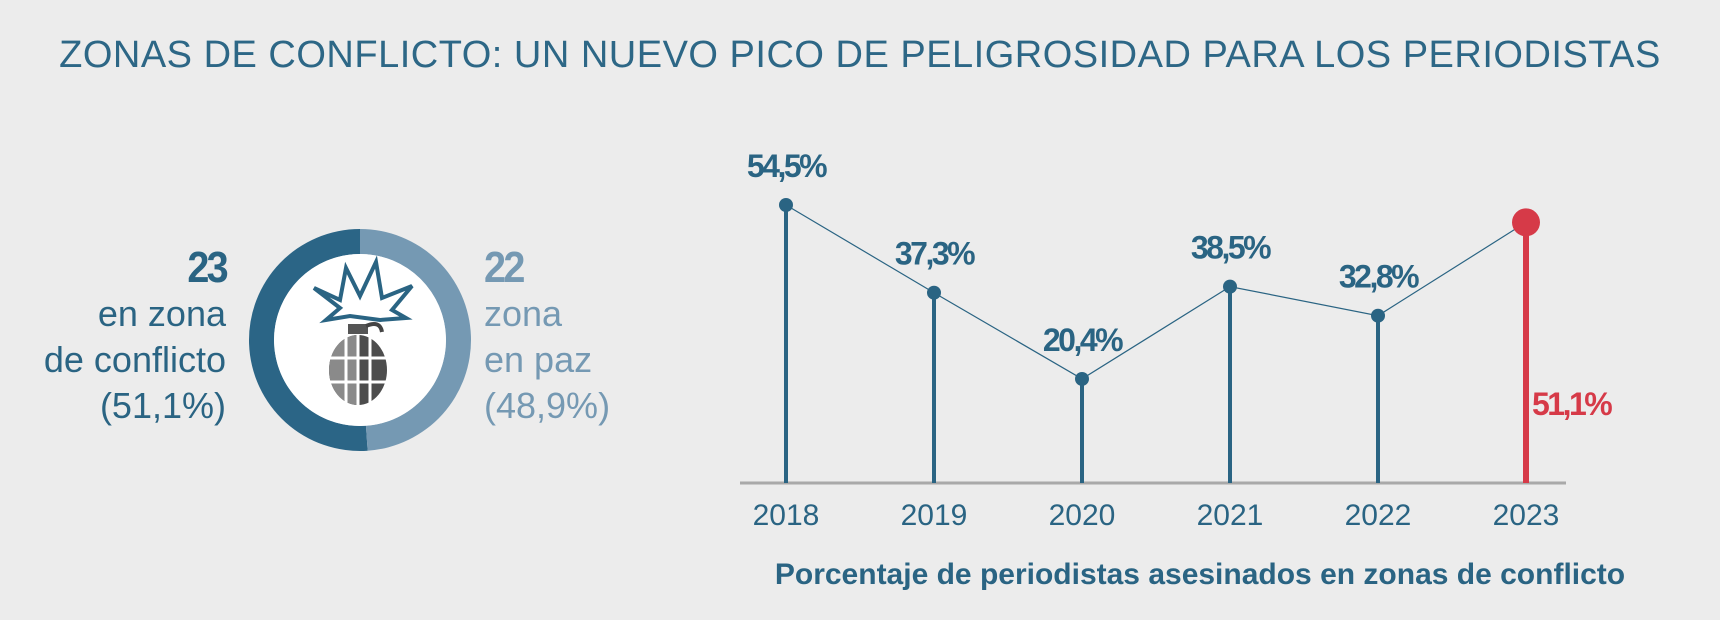 The image size is (1720, 620). What do you see at coordinates (1379, 277) in the screenshot?
I see `value-label-2022: 32,8%` at bounding box center [1379, 277].